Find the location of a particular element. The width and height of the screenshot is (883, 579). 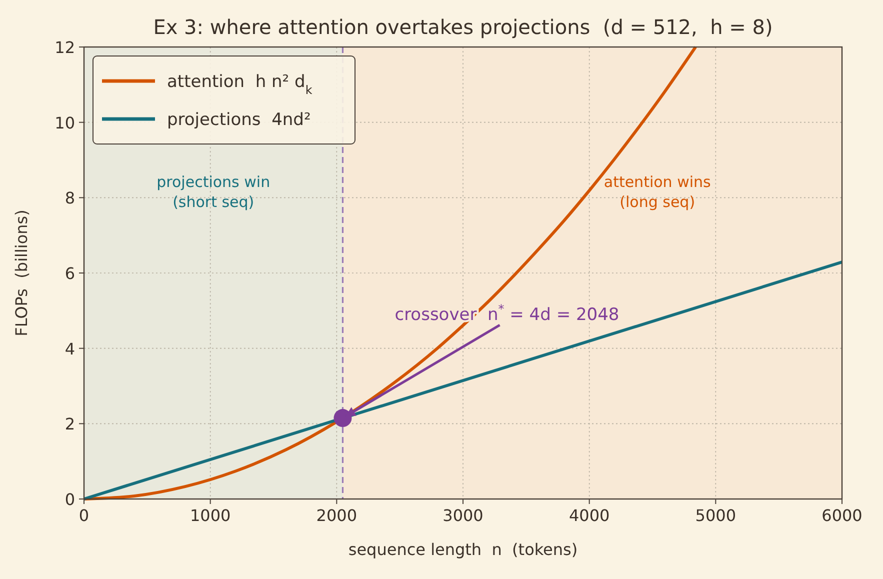

x-tick-label: 5000 is located at coordinates (715, 515).